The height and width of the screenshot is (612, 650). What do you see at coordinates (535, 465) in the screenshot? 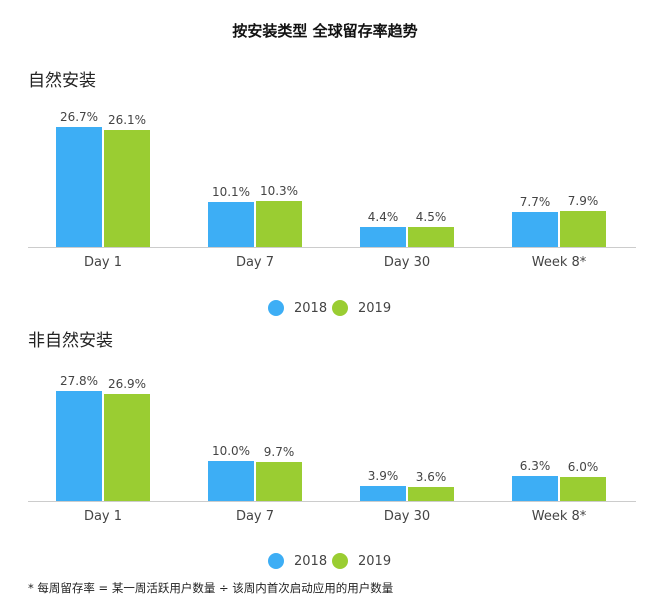
I see `value-label: 6.3%` at bounding box center [535, 465].